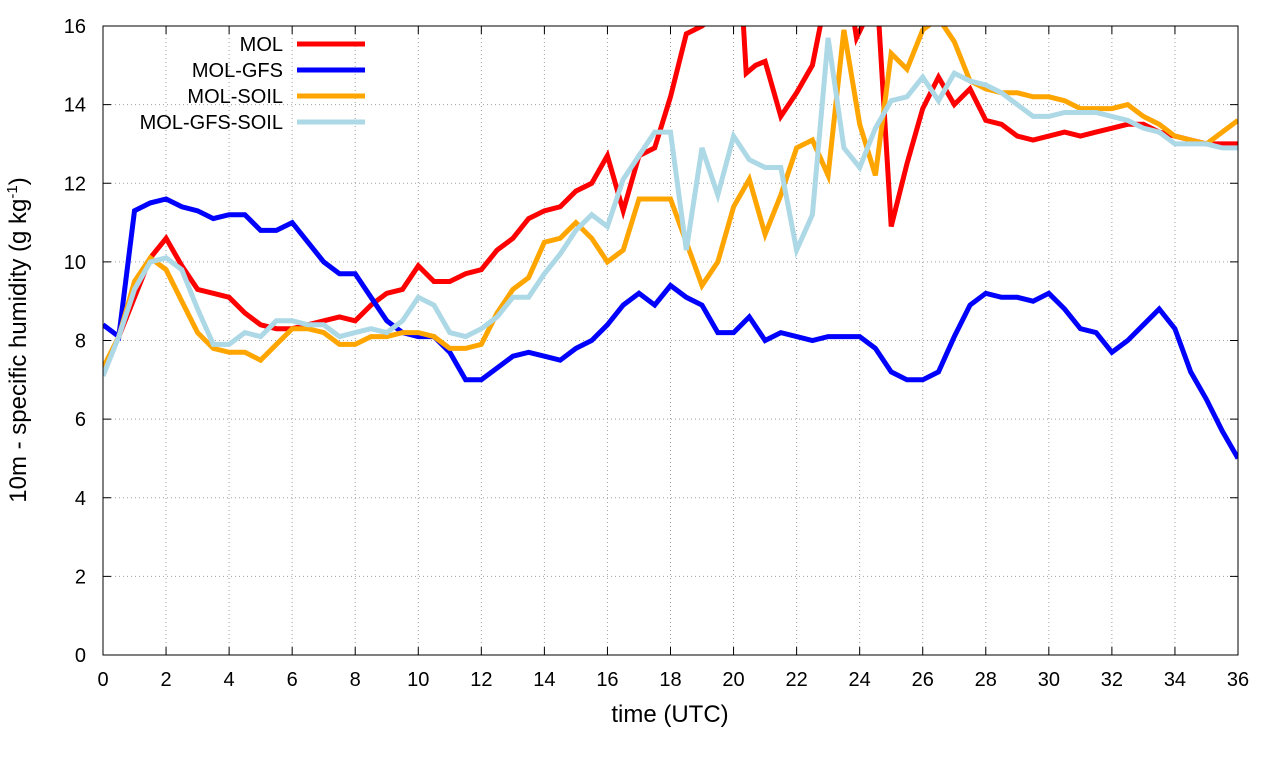 The width and height of the screenshot is (1280, 760). Describe the element at coordinates (229, 680) in the screenshot. I see `x-tick-label: 4` at that location.